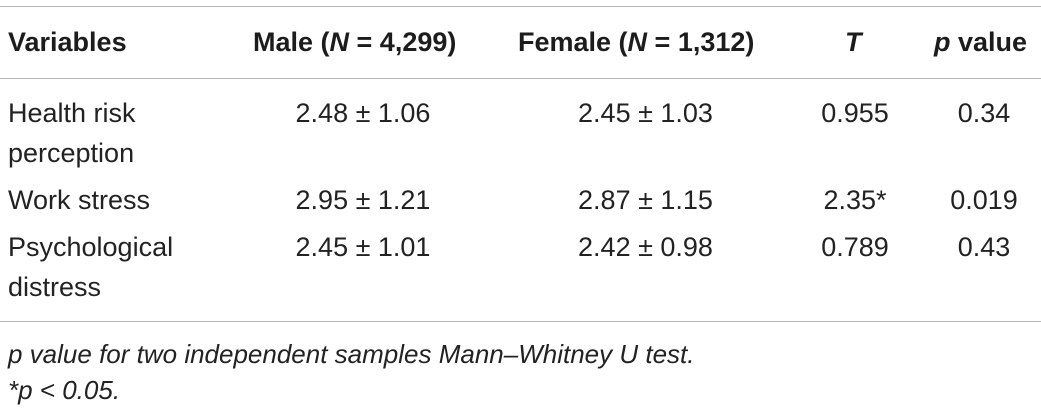 The height and width of the screenshot is (408, 1041). Describe the element at coordinates (363, 247) in the screenshot. I see `row-3-male: 2.45 ± 1.01` at that location.